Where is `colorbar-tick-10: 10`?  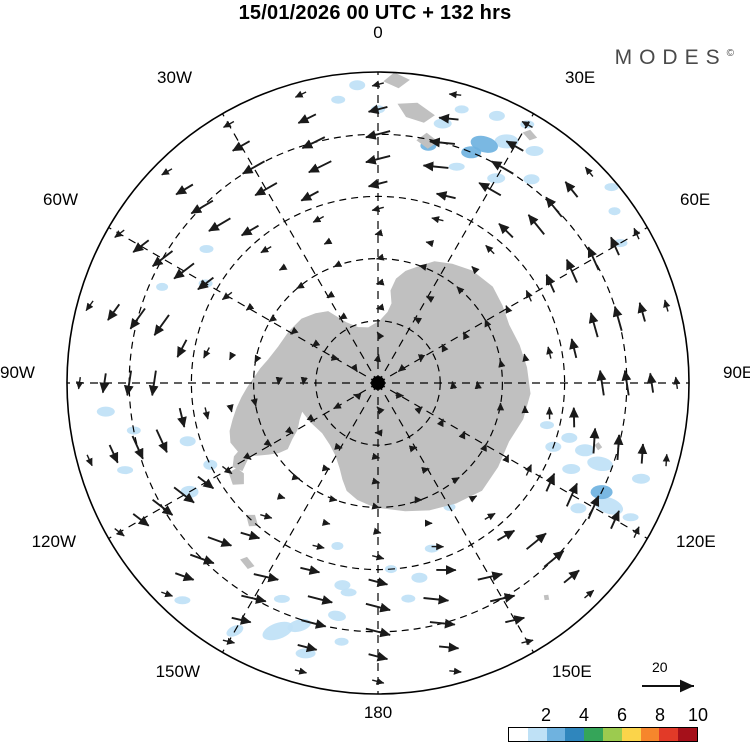
colorbar-tick-10: 10 is located at coordinates (698, 715).